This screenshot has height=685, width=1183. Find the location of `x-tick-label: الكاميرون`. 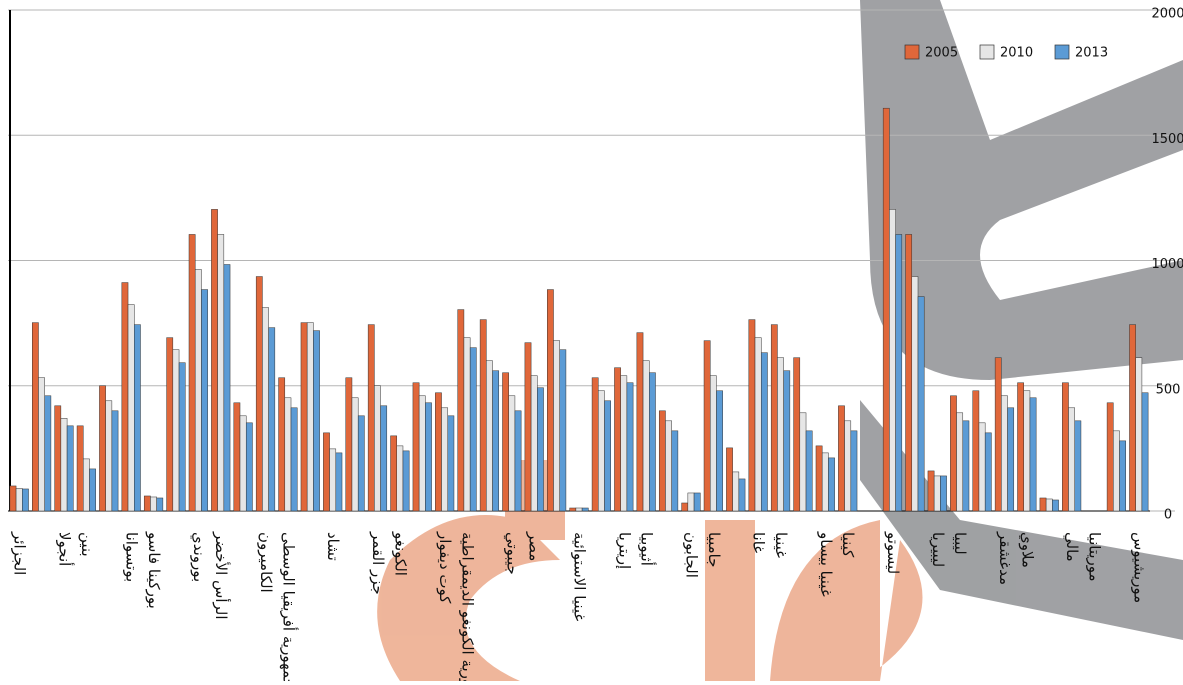

x-tick-label: الكاميرون is located at coordinates (266, 562).